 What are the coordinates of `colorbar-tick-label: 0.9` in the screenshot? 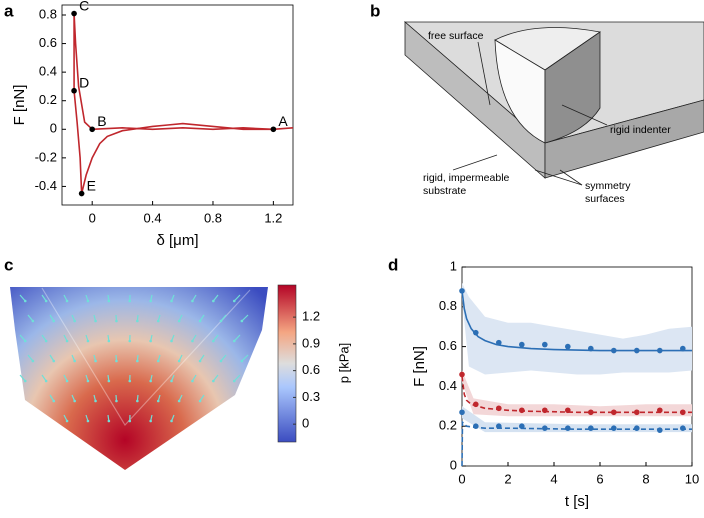 It's located at (311, 342).